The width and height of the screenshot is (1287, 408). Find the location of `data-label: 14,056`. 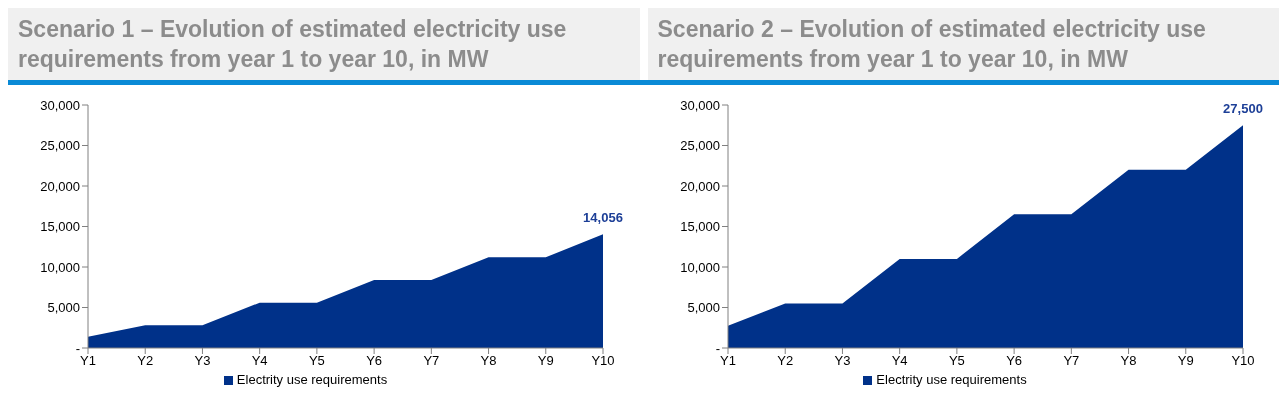

data-label: 14,056 is located at coordinates (603, 218).